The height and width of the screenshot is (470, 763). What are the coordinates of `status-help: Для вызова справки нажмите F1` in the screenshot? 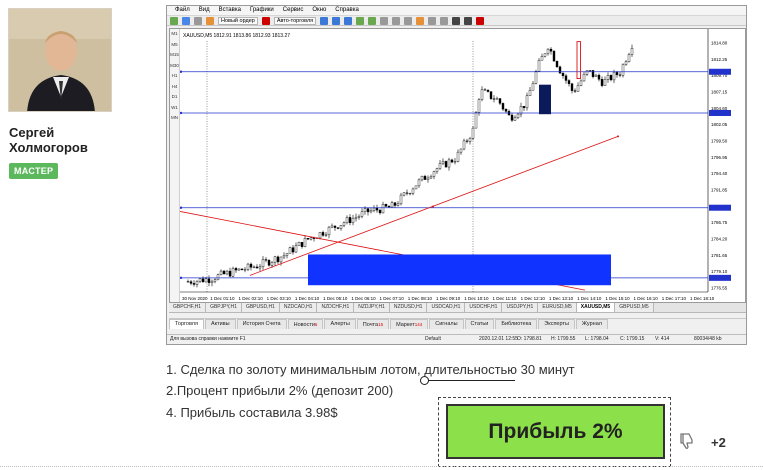 It's located at (208, 339).